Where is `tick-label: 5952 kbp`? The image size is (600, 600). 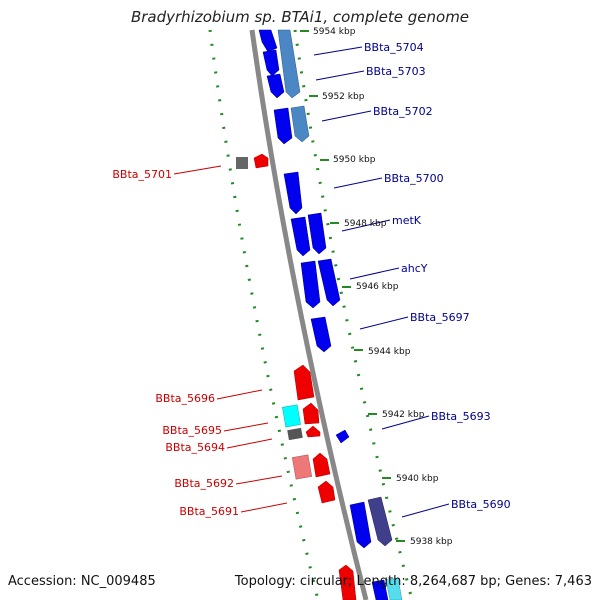
tick-label: 5952 kbp is located at coordinates (343, 97).